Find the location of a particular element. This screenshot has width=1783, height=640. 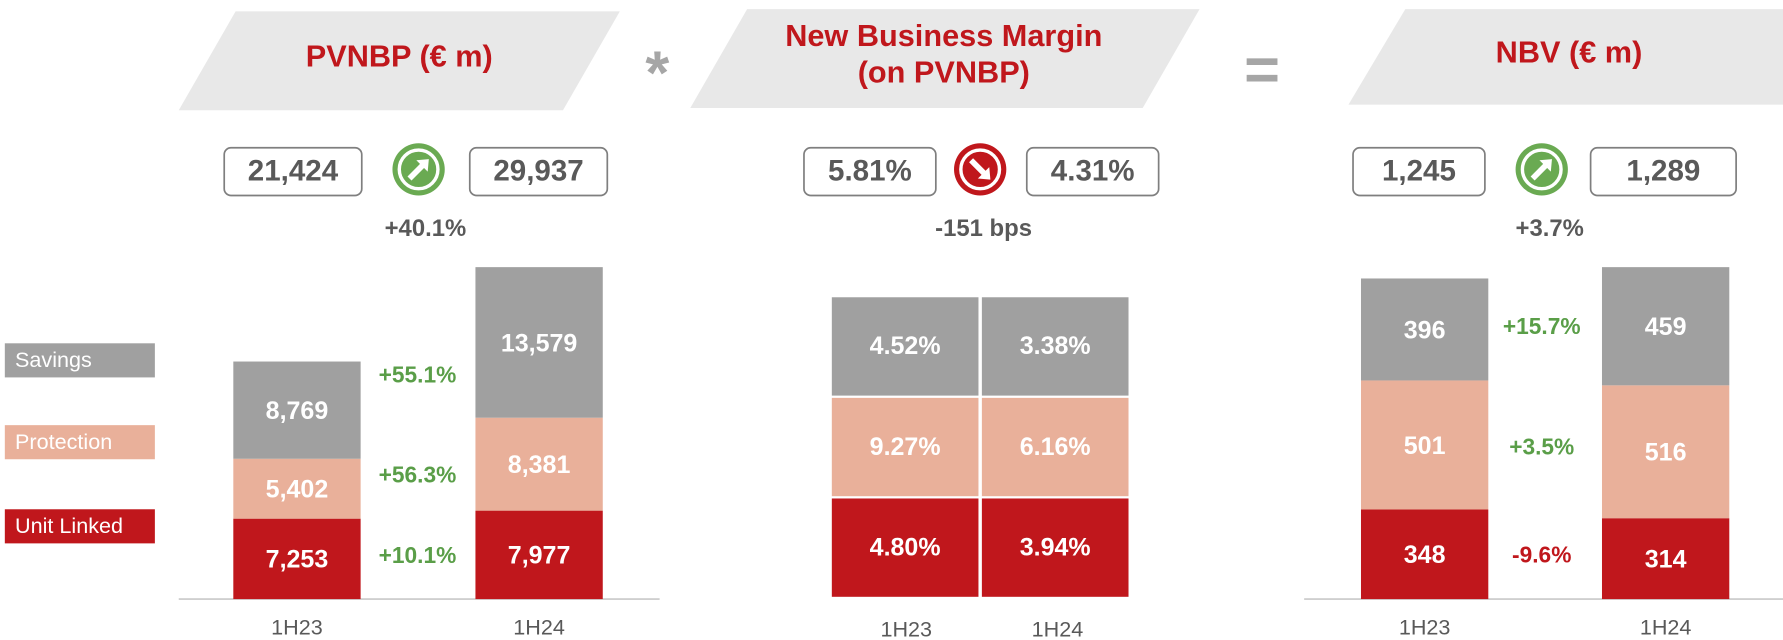

bar-label: 7,253 is located at coordinates (297, 560).